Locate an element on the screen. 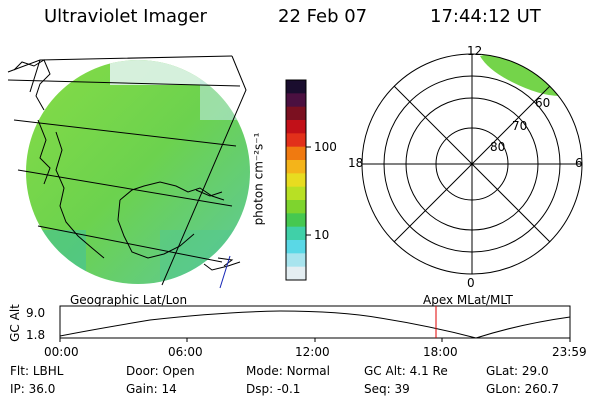  polar-lat-70: 70 is located at coordinates (520, 126).